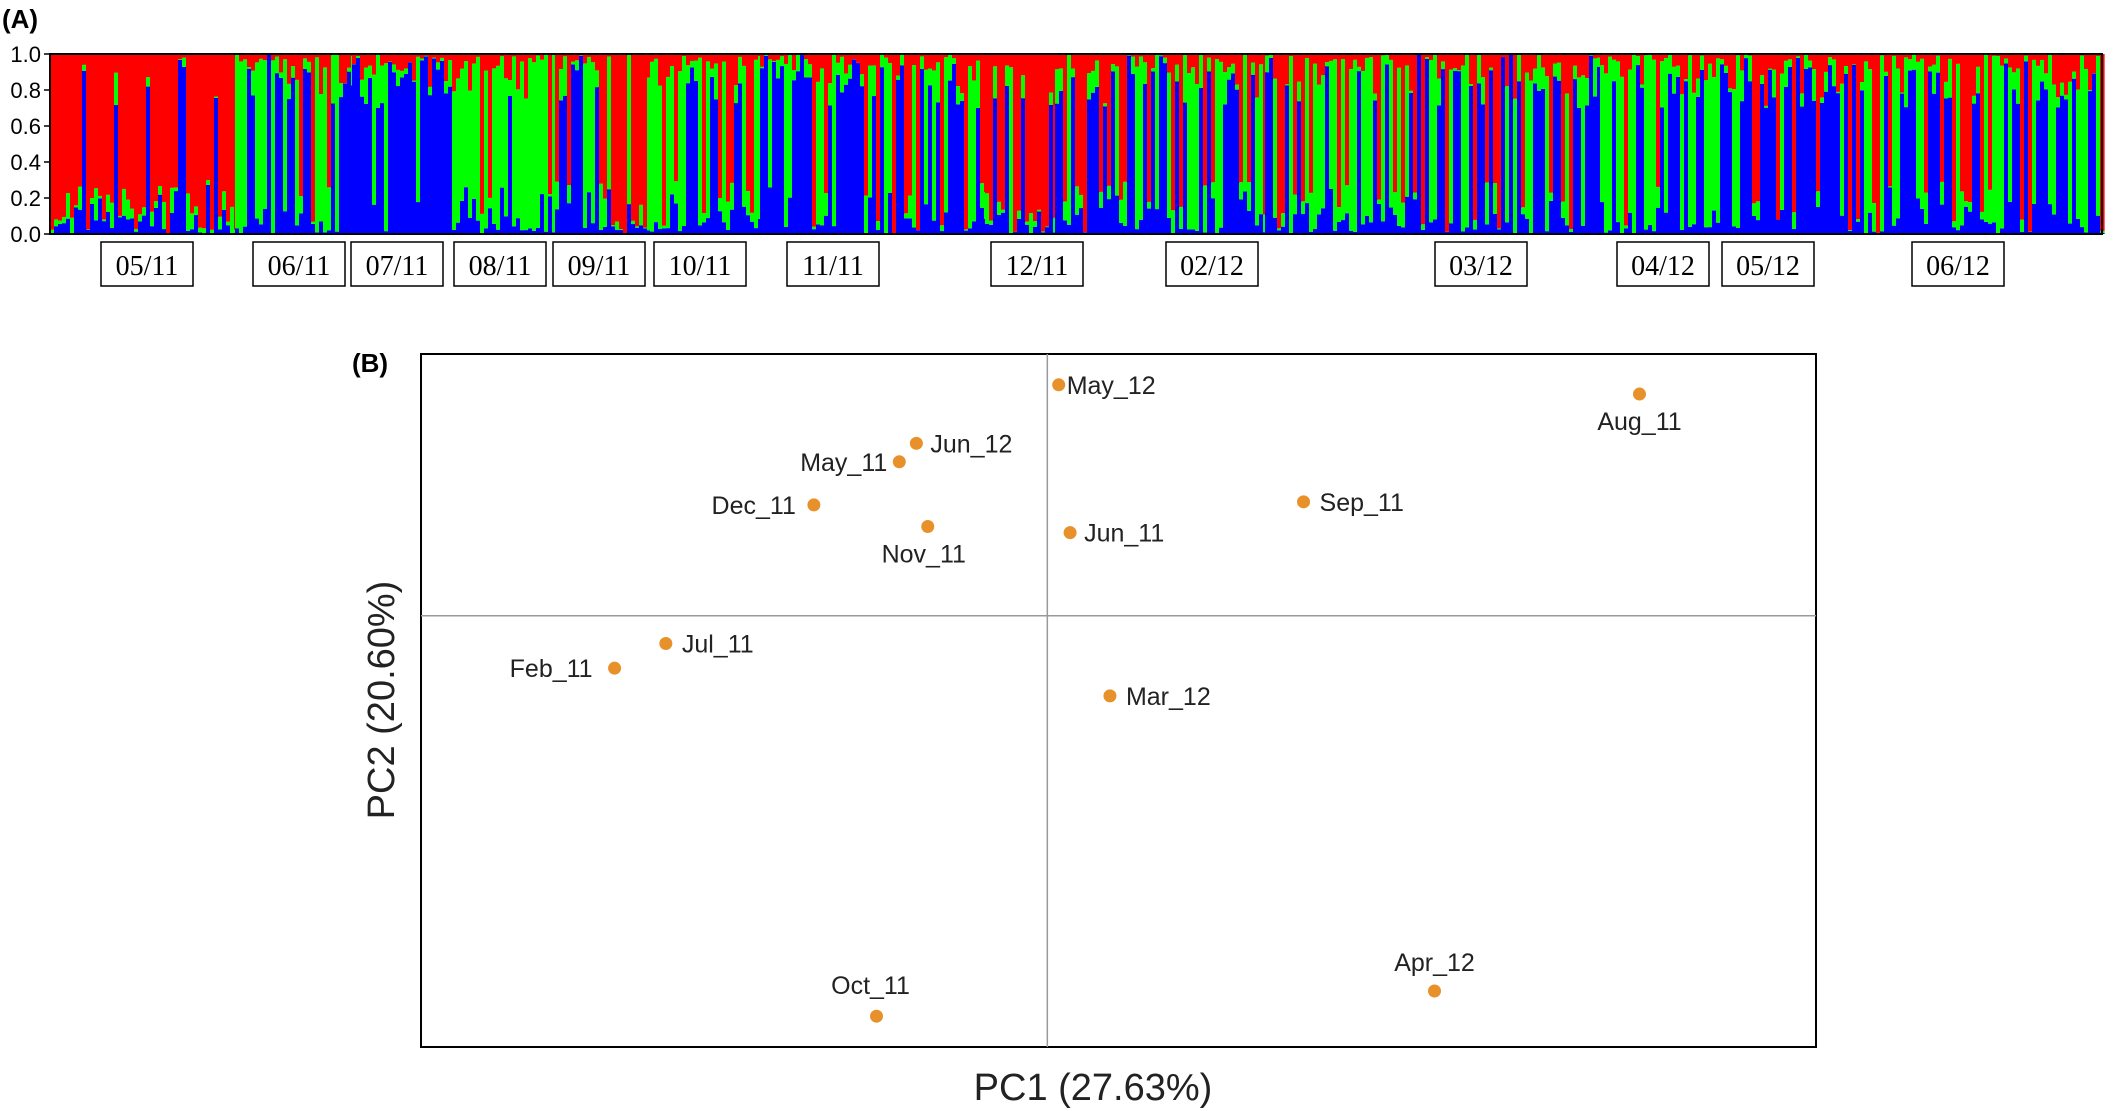 This screenshot has height=1111, width=2128. I want to click on pca-point-label: May_12, so click(1111, 386).